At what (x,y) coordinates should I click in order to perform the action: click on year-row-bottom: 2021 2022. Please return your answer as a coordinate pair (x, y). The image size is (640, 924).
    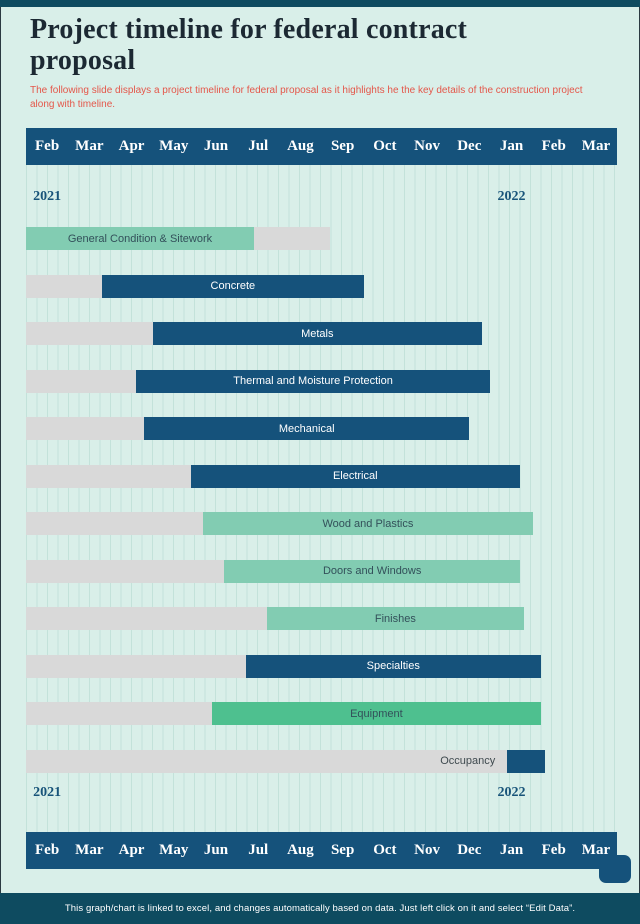
    Looking at the image, I should click on (321, 802).